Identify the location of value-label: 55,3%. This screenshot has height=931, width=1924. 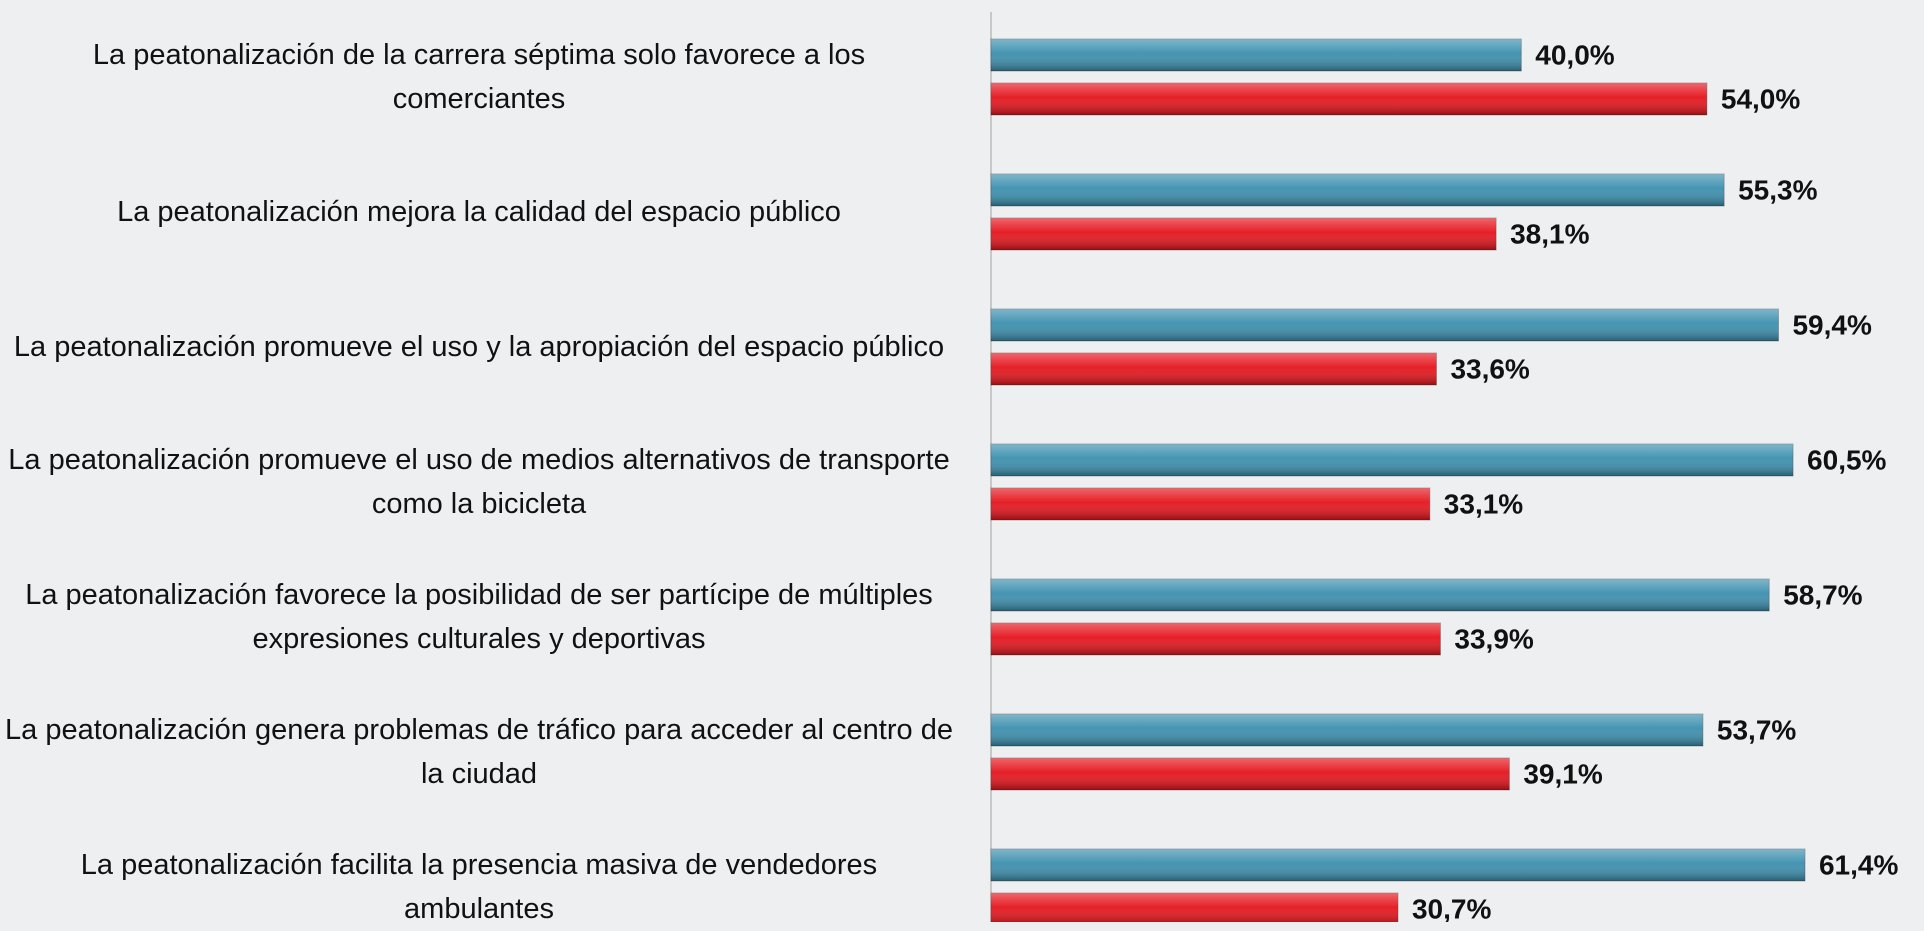
(1777, 189).